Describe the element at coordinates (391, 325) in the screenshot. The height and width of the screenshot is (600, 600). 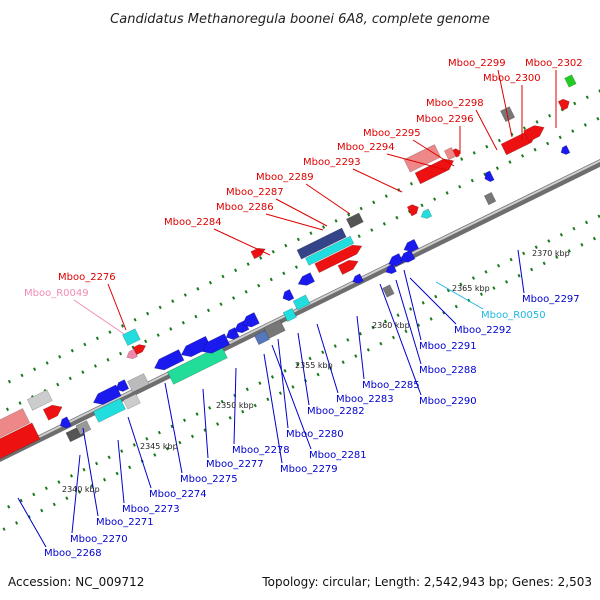
I see `kbp-label: 2360 kbp` at that location.